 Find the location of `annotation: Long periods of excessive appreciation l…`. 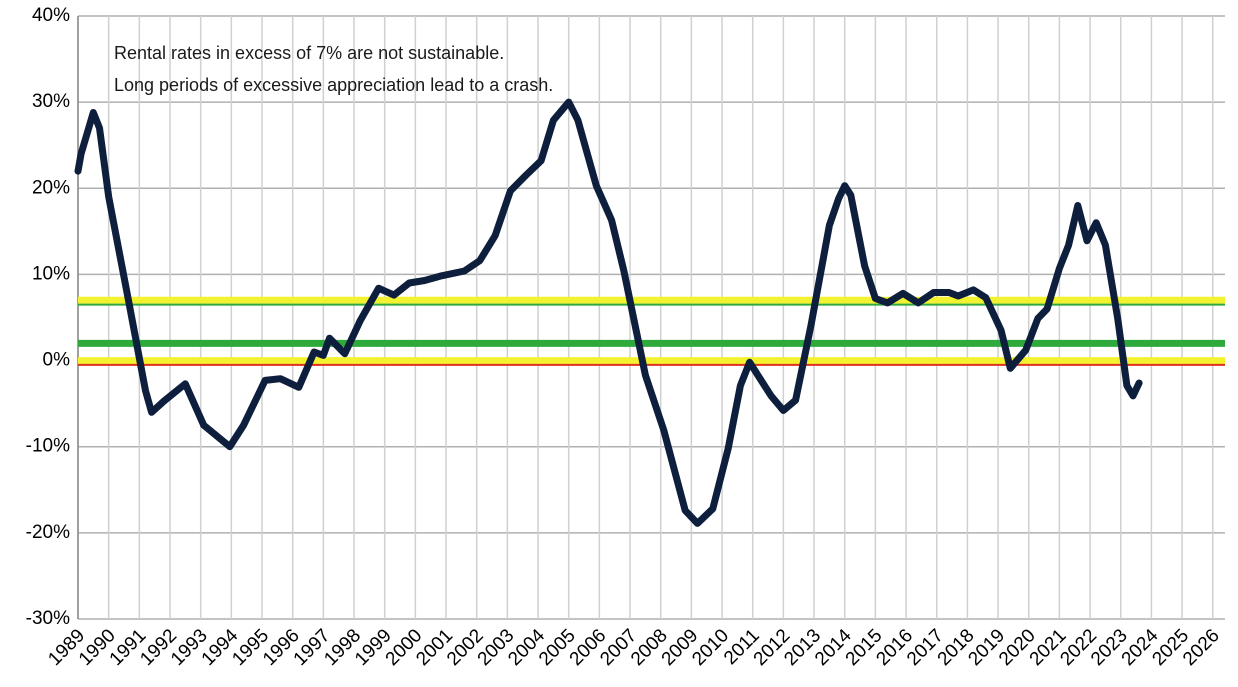

annotation: Long periods of excessive appreciation l… is located at coordinates (333, 85).